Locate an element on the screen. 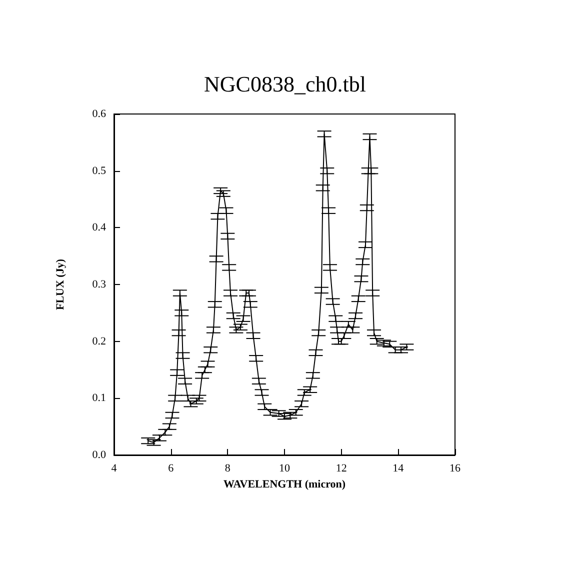  x-axis-title: WAVELENGTH (micron) is located at coordinates (284, 484).